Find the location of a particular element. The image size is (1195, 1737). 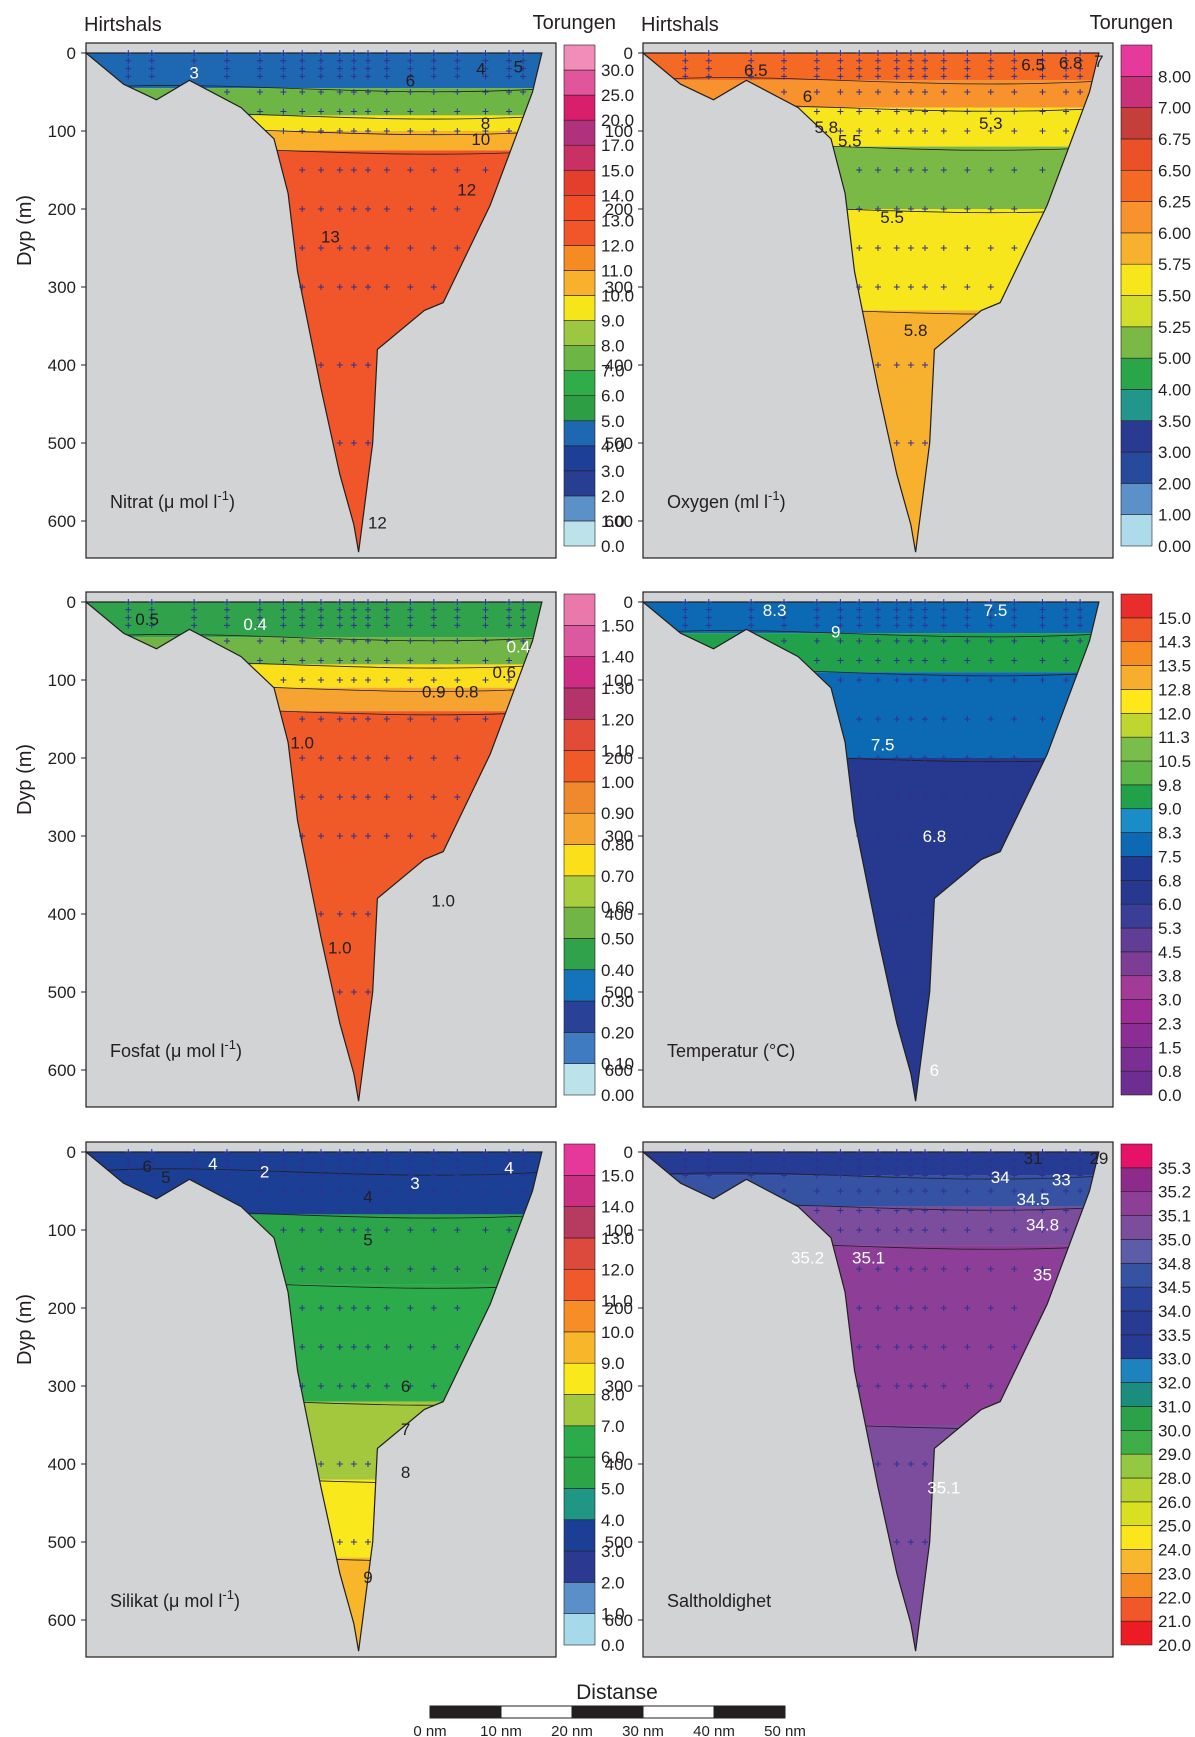

scale-label: 6.8 is located at coordinates (1170, 880).